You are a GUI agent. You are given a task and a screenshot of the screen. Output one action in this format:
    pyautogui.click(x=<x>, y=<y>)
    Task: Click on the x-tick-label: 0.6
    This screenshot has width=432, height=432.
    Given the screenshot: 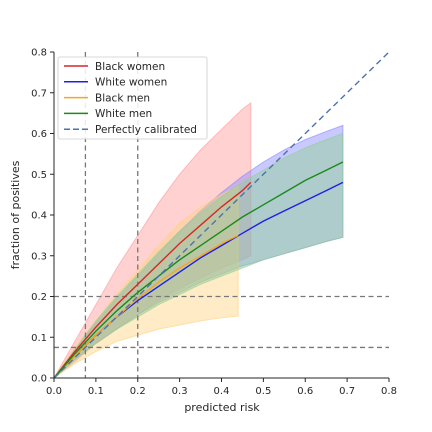 What is the action you would take?
    pyautogui.click(x=305, y=391)
    